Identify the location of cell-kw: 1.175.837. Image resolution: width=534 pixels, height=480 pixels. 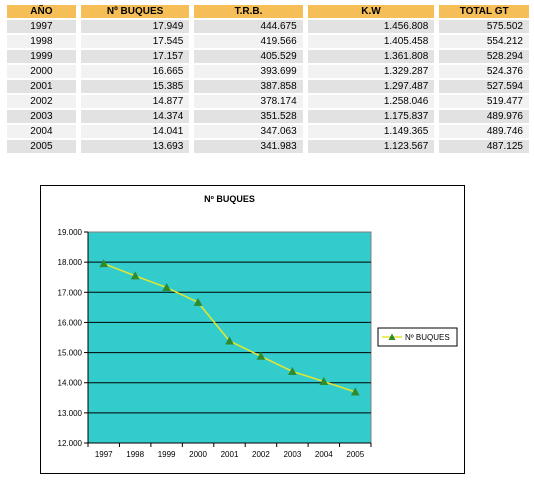
(371, 116).